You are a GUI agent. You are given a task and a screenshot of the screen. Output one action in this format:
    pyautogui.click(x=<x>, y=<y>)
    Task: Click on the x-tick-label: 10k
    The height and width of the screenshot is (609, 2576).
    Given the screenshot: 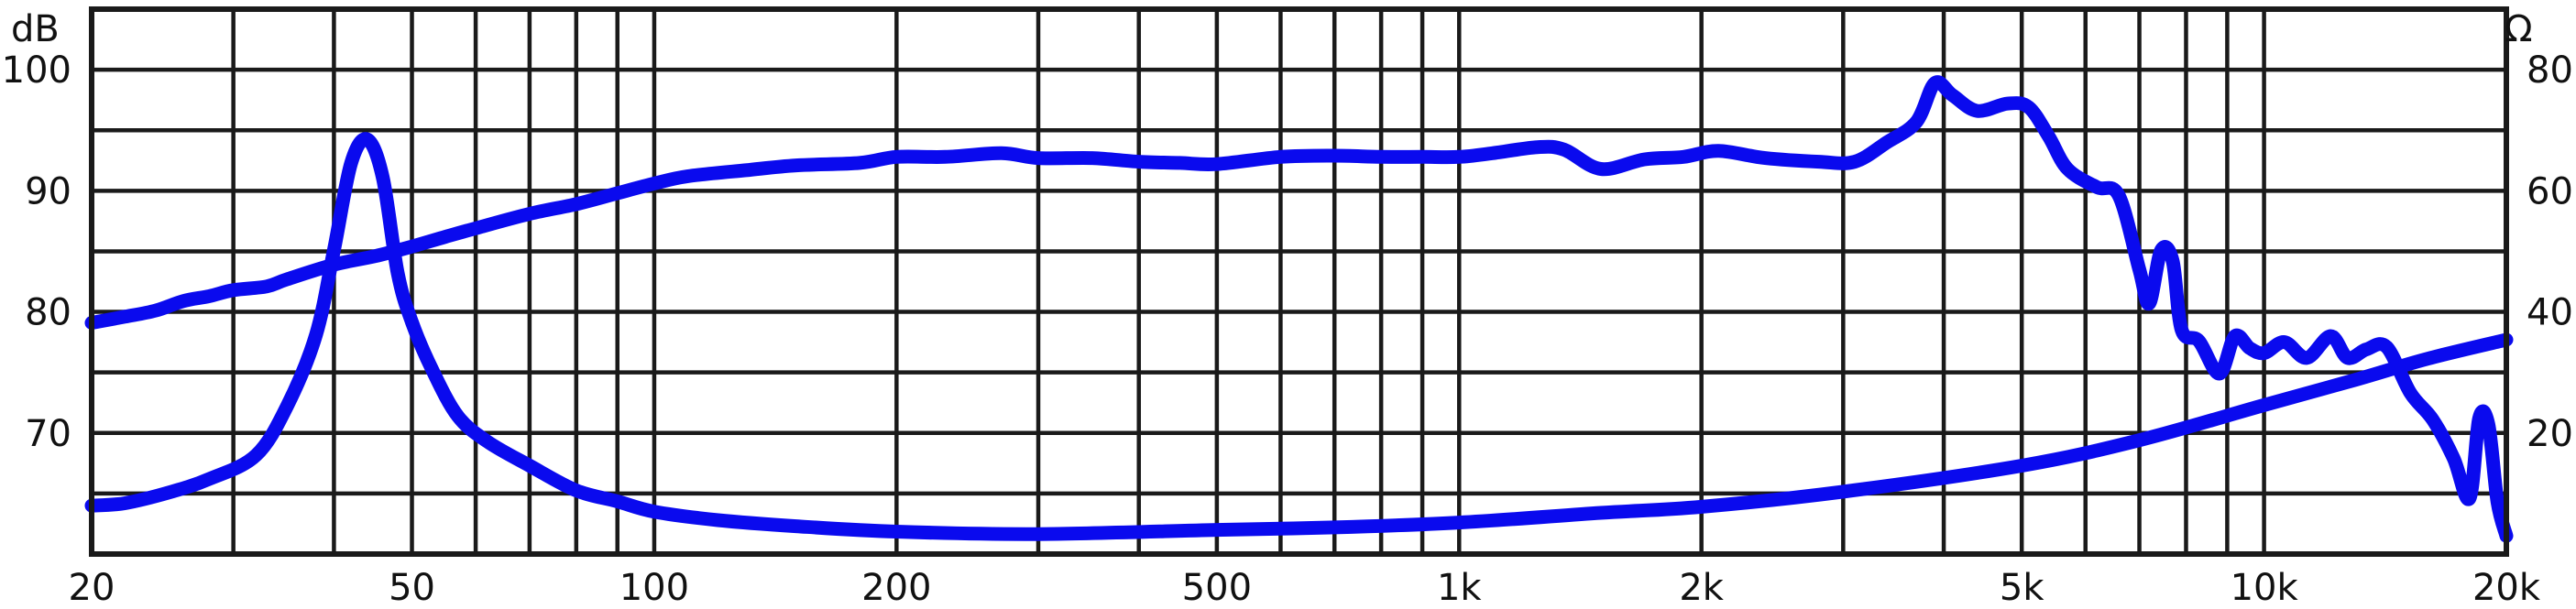 What is the action you would take?
    pyautogui.click(x=2265, y=588)
    